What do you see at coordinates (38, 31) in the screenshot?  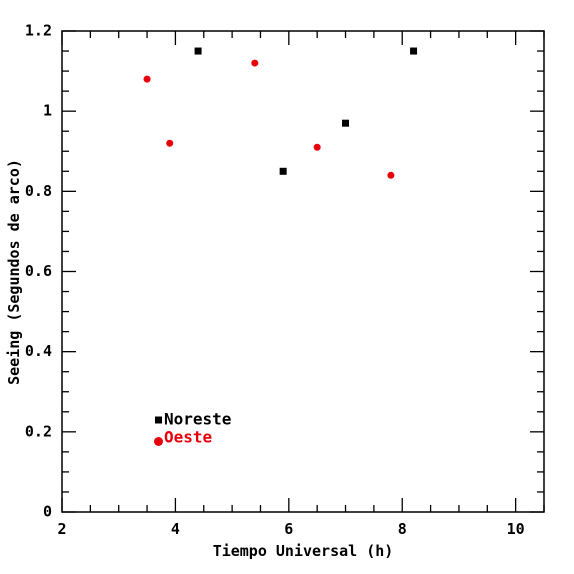 I see `y-tick-label: 1.2` at bounding box center [38, 31].